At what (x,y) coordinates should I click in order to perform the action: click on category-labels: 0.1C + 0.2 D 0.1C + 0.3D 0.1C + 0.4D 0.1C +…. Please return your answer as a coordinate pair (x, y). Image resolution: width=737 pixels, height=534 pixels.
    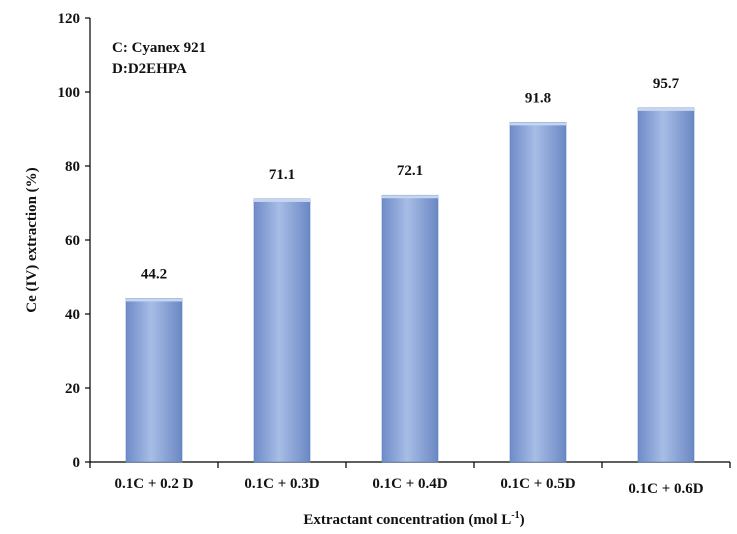
    Looking at the image, I should click on (409, 486).